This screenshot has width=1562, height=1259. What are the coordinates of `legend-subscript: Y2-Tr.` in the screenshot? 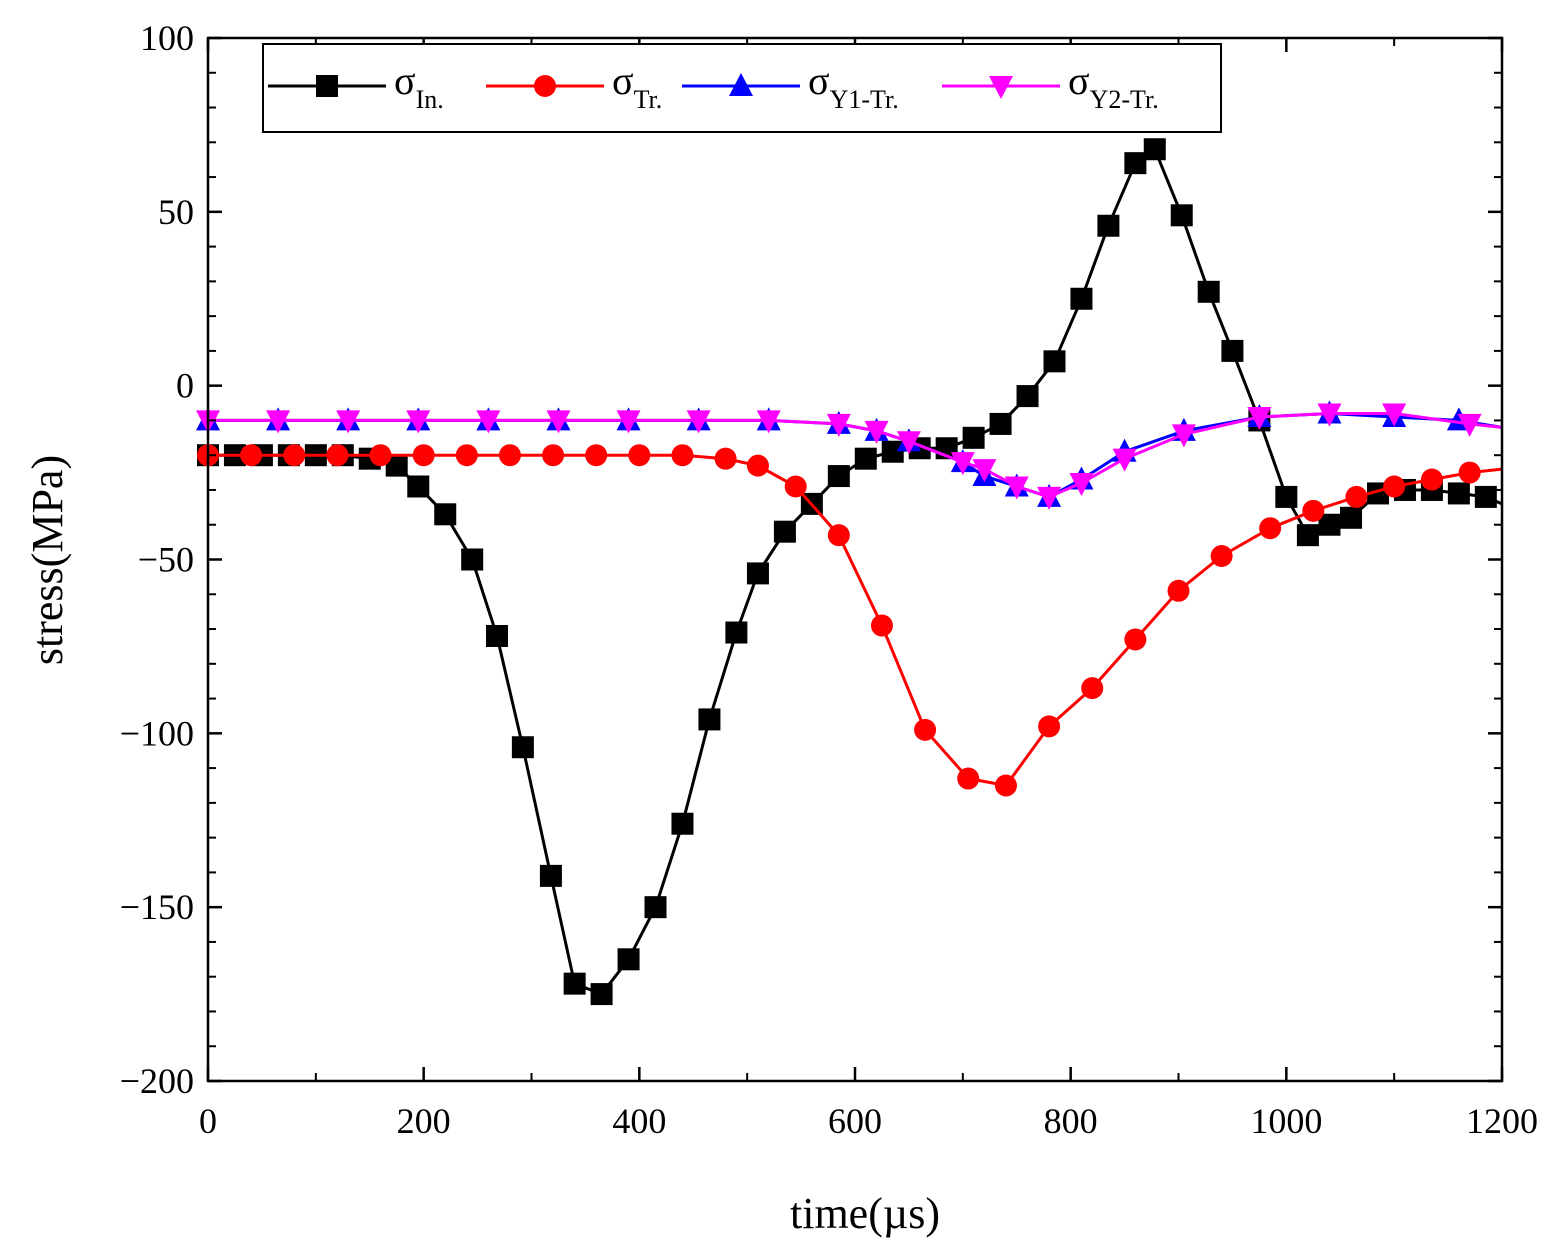 It's located at (1124, 99).